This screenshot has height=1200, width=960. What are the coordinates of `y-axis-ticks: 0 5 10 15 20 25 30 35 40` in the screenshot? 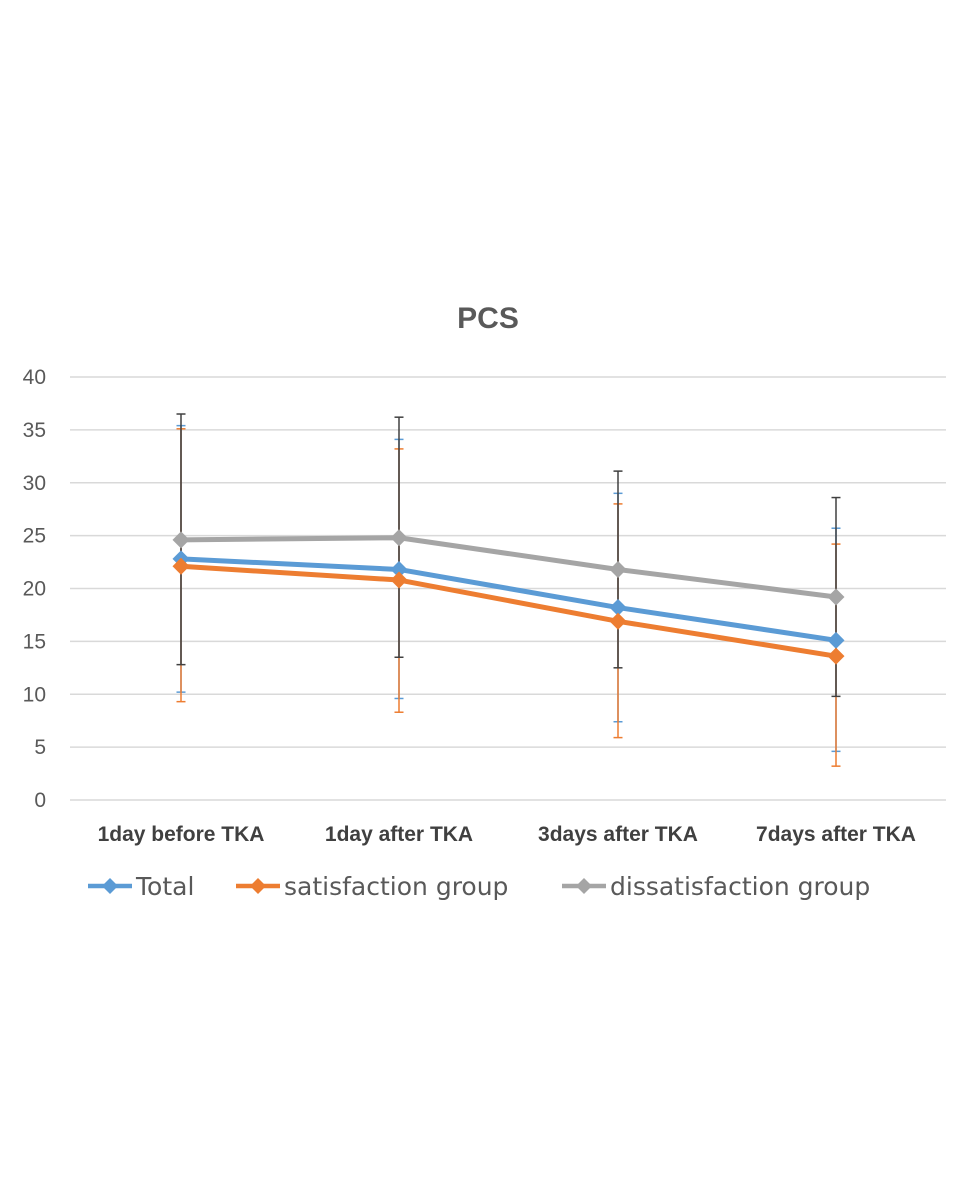 It's located at (34, 589).